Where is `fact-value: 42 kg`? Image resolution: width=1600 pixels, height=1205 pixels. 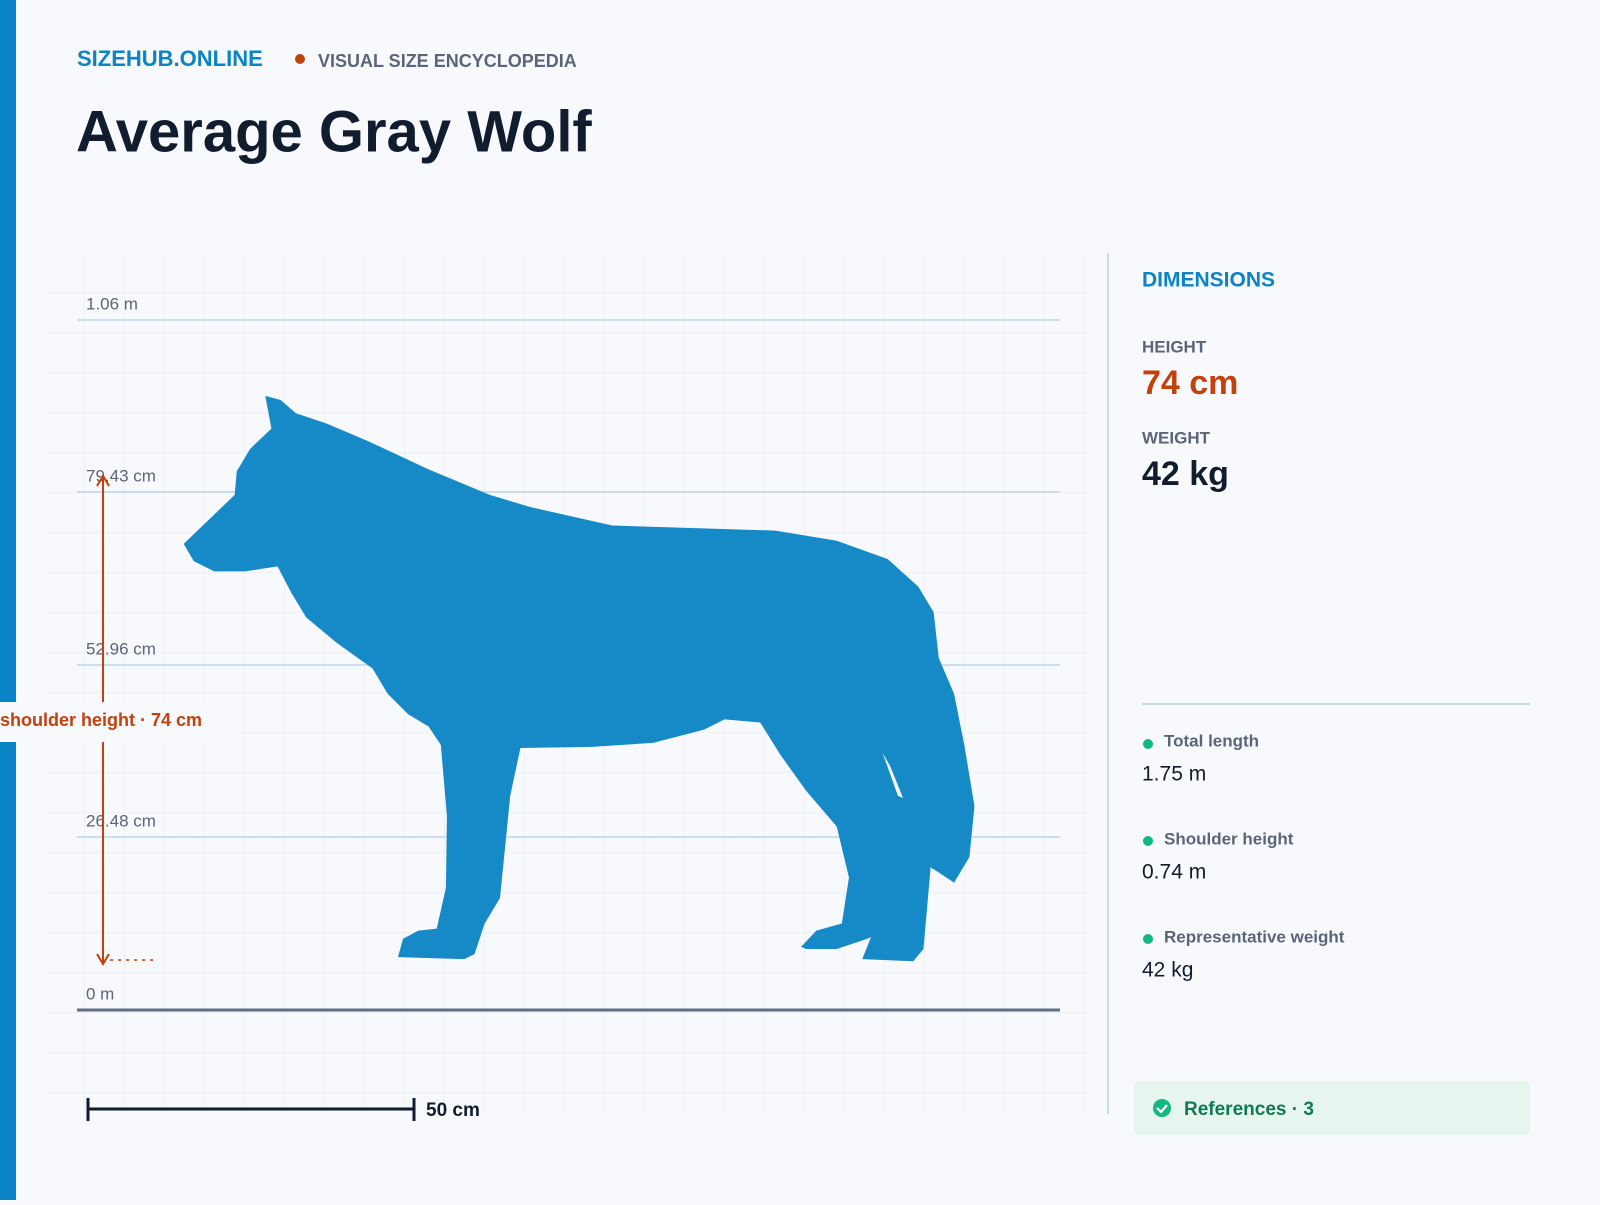 fact-value: 42 kg is located at coordinates (1167, 970).